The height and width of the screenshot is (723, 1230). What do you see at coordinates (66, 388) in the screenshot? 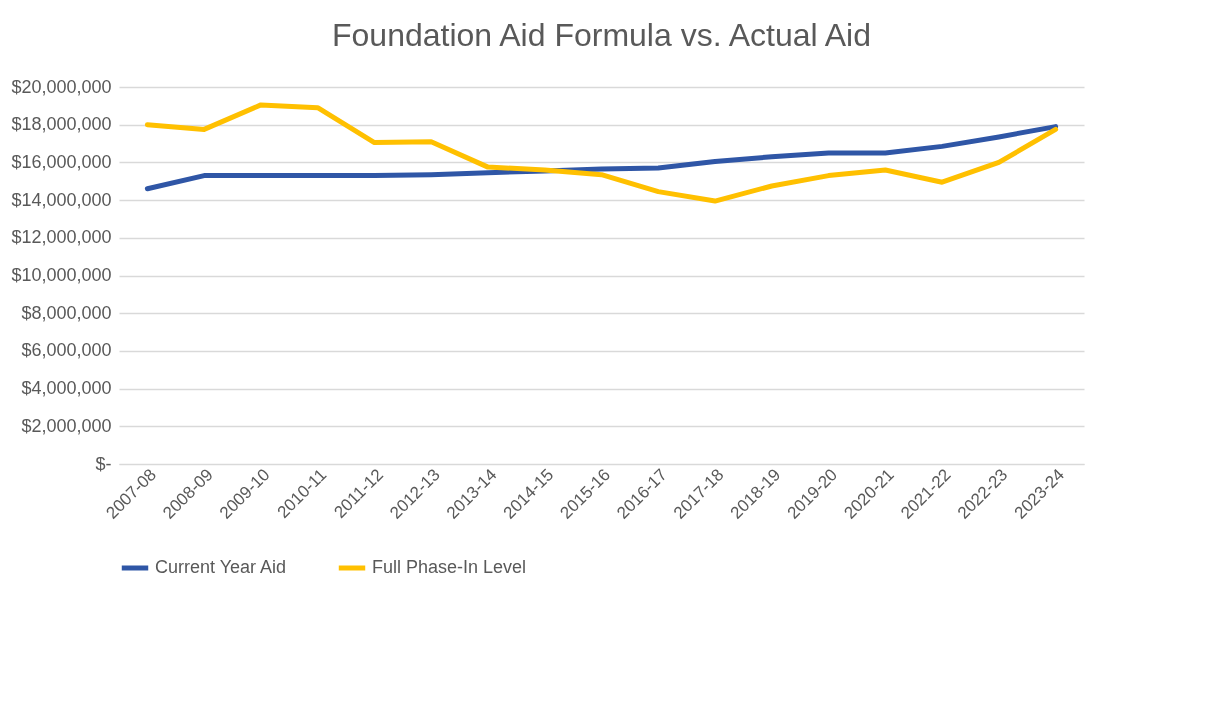
I see `y-tick-label: $4,000,000` at bounding box center [66, 388].